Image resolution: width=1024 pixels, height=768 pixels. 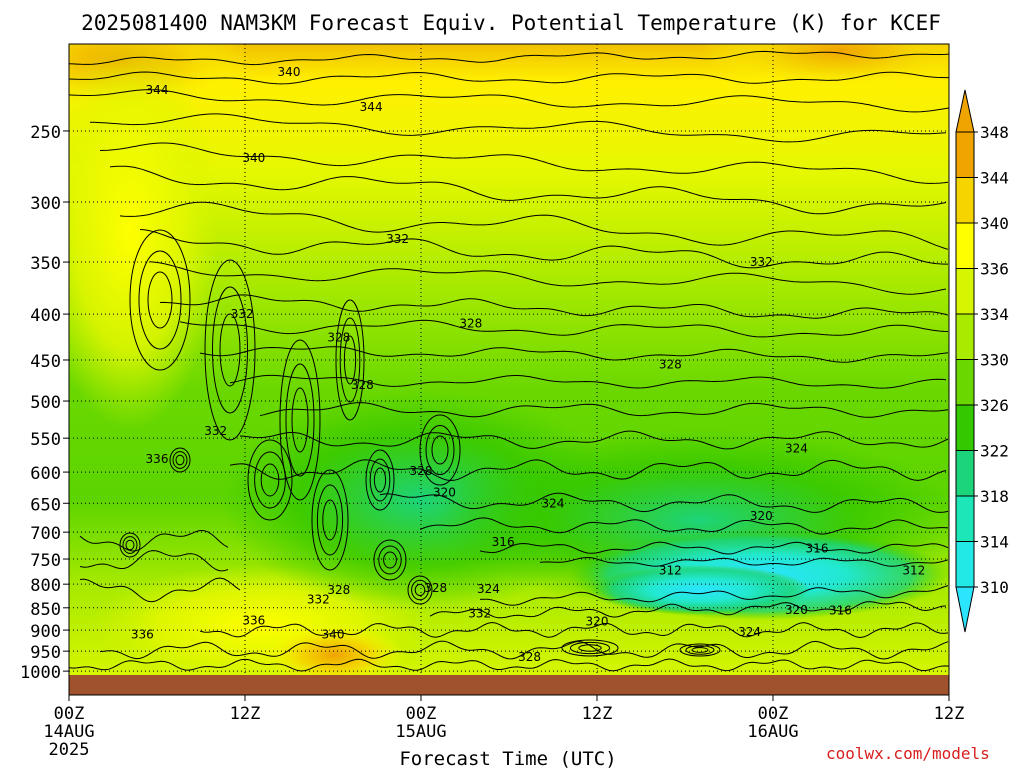 What do you see at coordinates (45, 474) in the screenshot?
I see `y-tick-label: 600` at bounding box center [45, 474].